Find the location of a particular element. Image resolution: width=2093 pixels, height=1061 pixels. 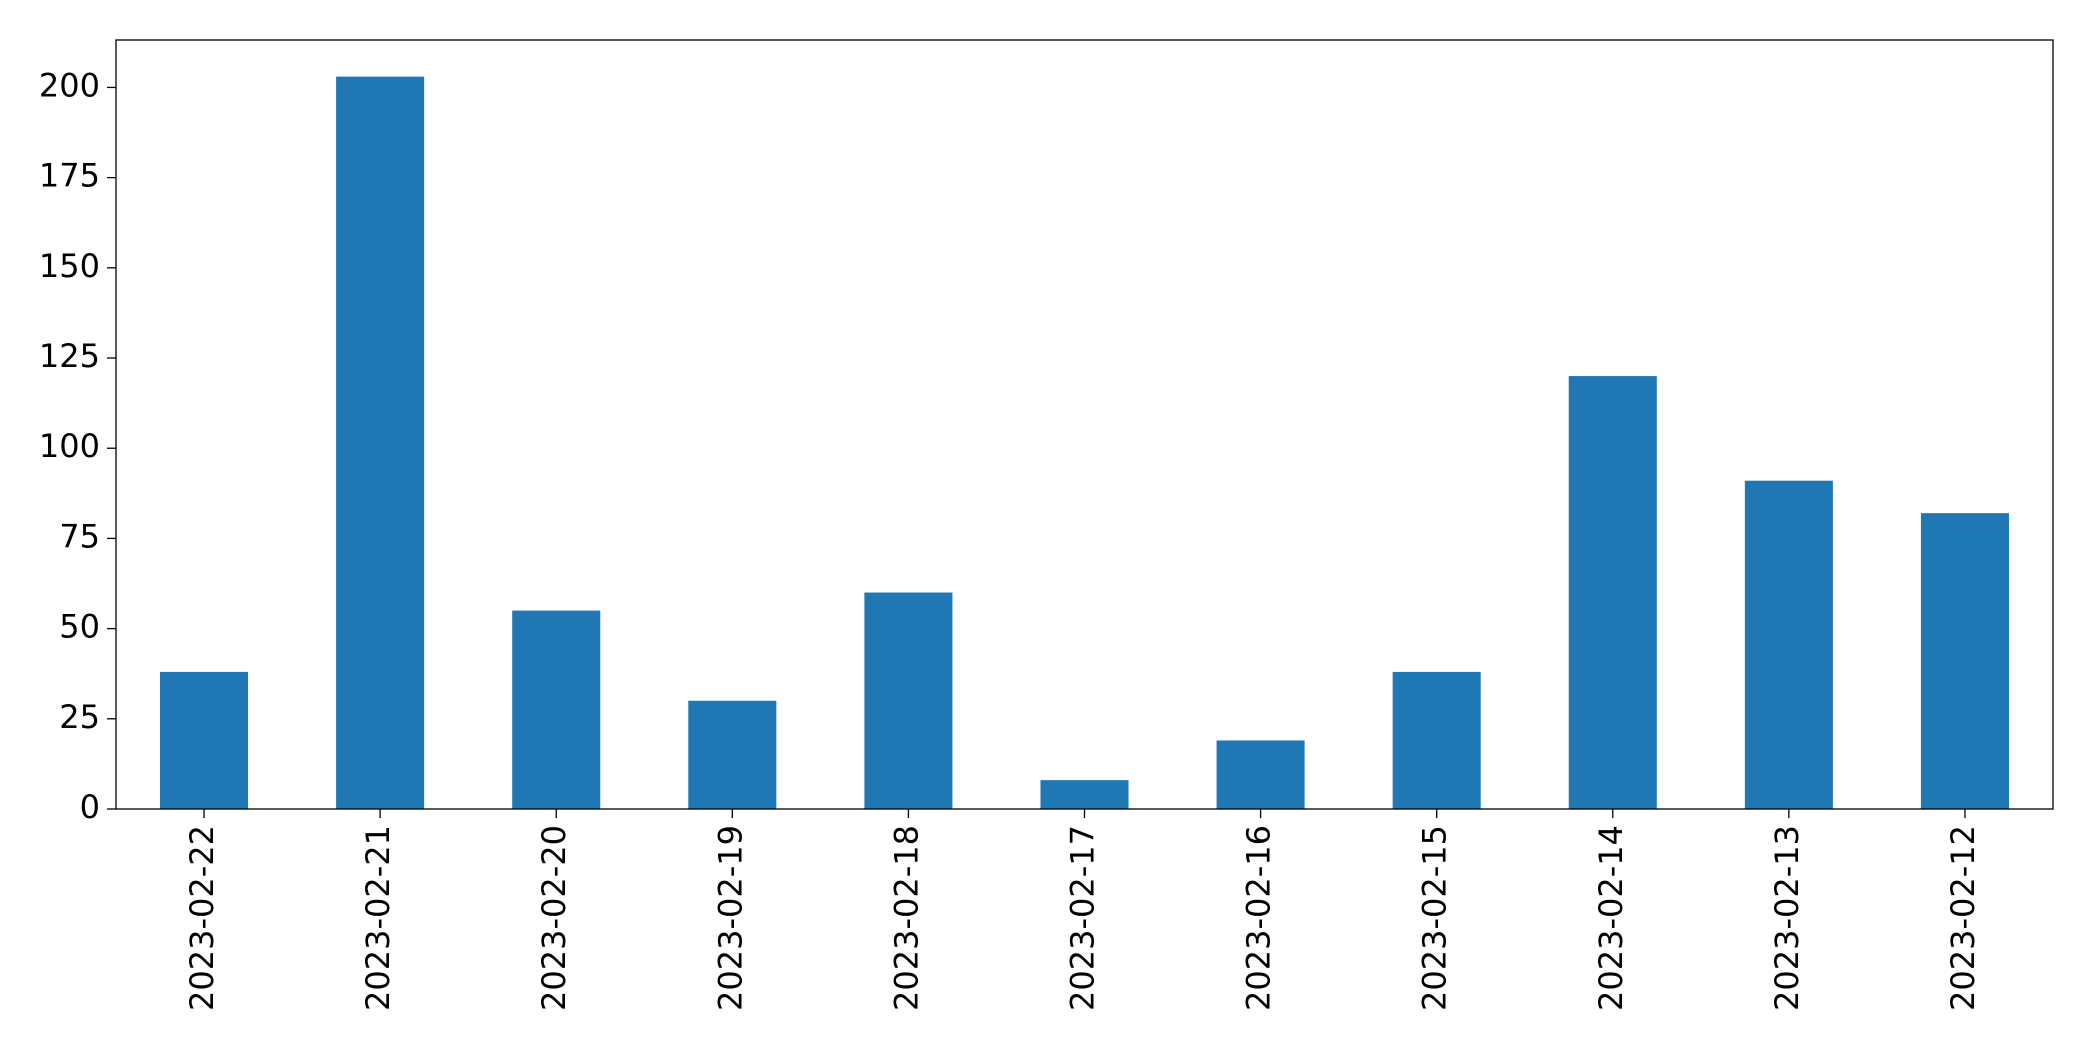

y-tick-label: 175 is located at coordinates (69, 176).